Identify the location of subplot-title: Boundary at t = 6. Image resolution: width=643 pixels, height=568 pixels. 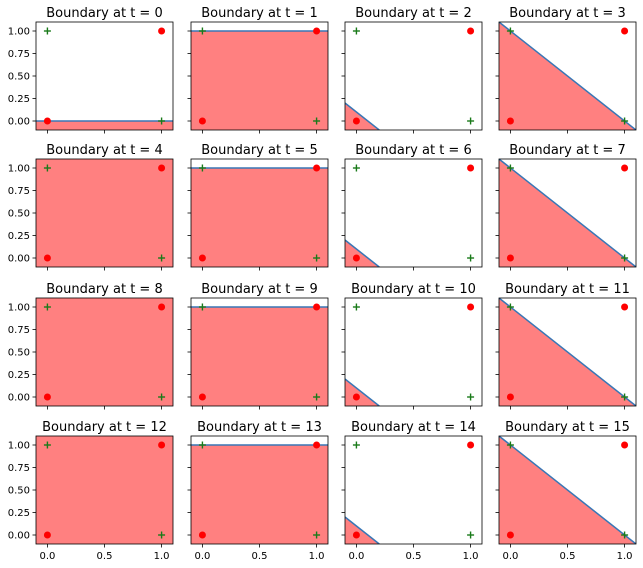
(413, 150).